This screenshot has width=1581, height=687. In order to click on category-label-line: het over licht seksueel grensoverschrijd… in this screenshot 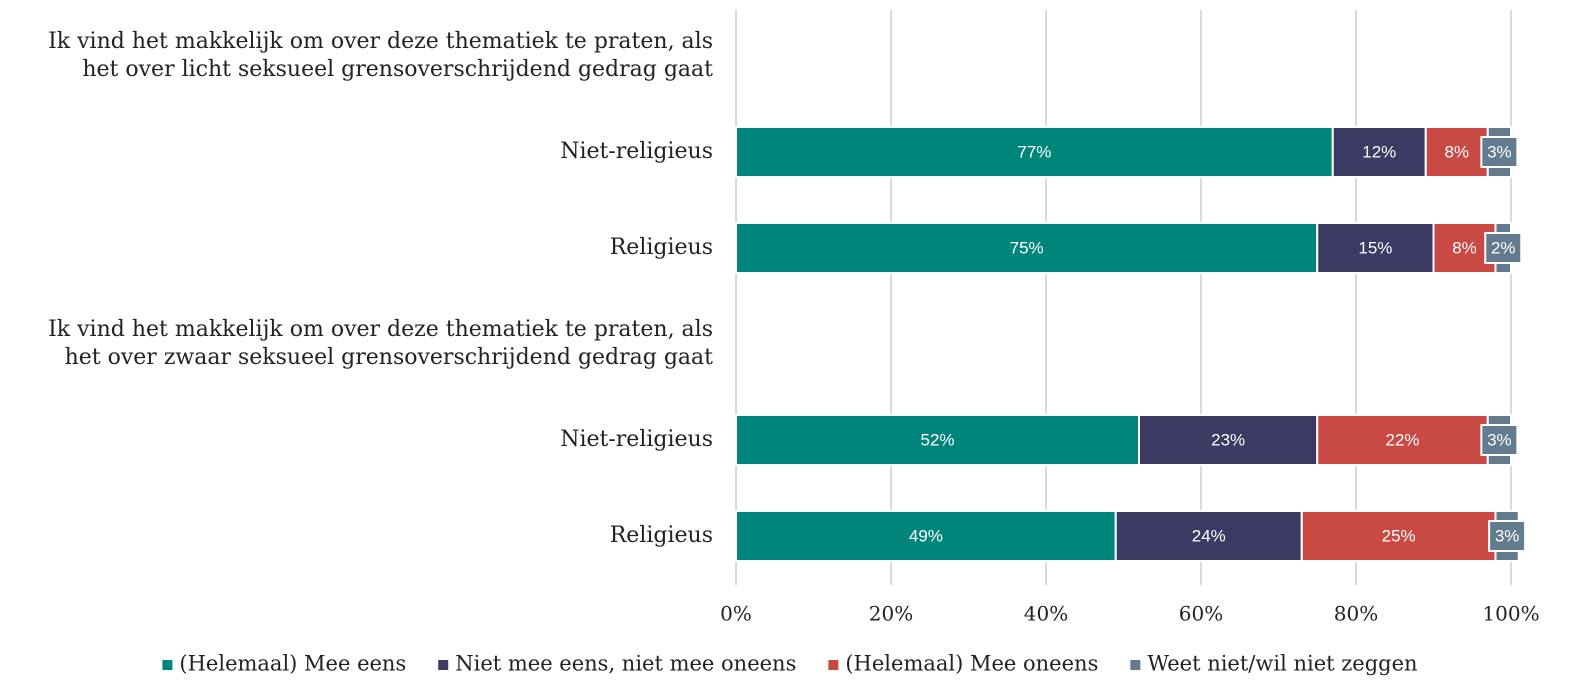, I will do `click(397, 69)`.